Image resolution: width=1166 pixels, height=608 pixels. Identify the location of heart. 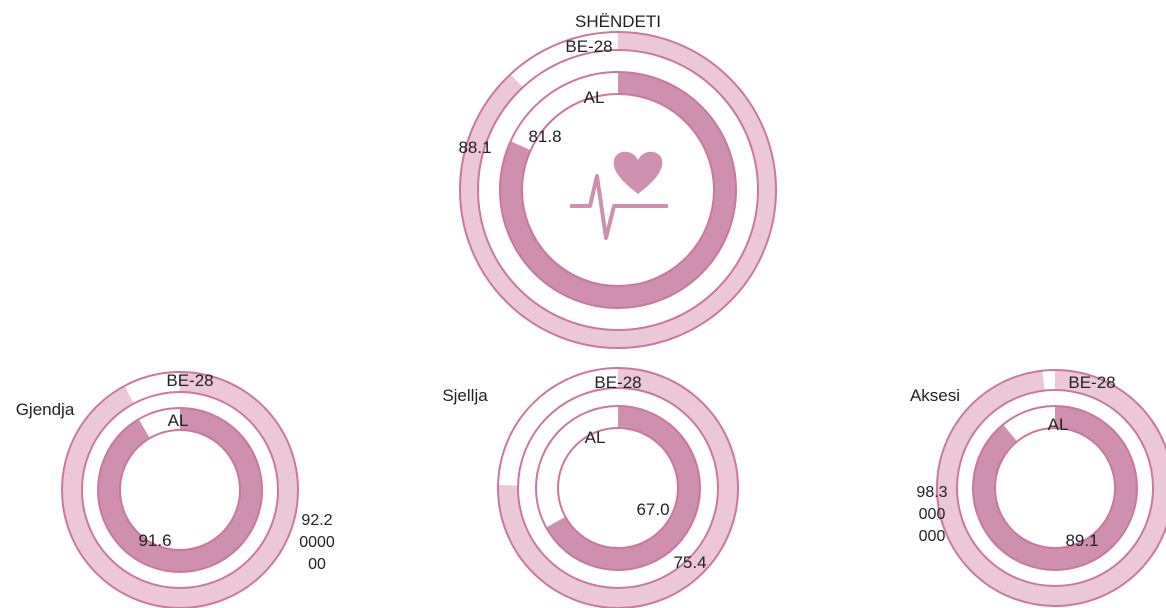
(638, 172).